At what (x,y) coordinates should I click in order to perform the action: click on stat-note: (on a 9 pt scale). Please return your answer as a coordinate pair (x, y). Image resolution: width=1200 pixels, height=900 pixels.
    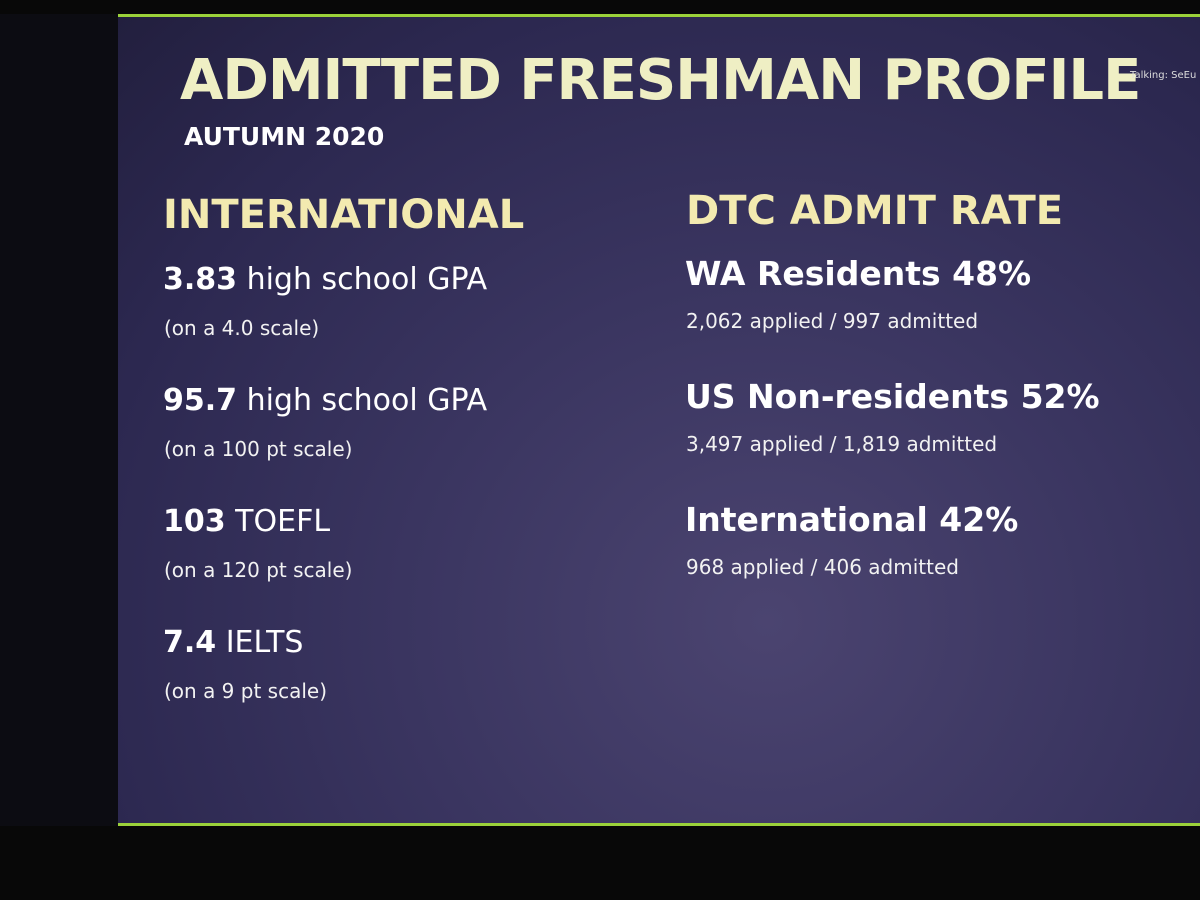
    Looking at the image, I should click on (245, 691).